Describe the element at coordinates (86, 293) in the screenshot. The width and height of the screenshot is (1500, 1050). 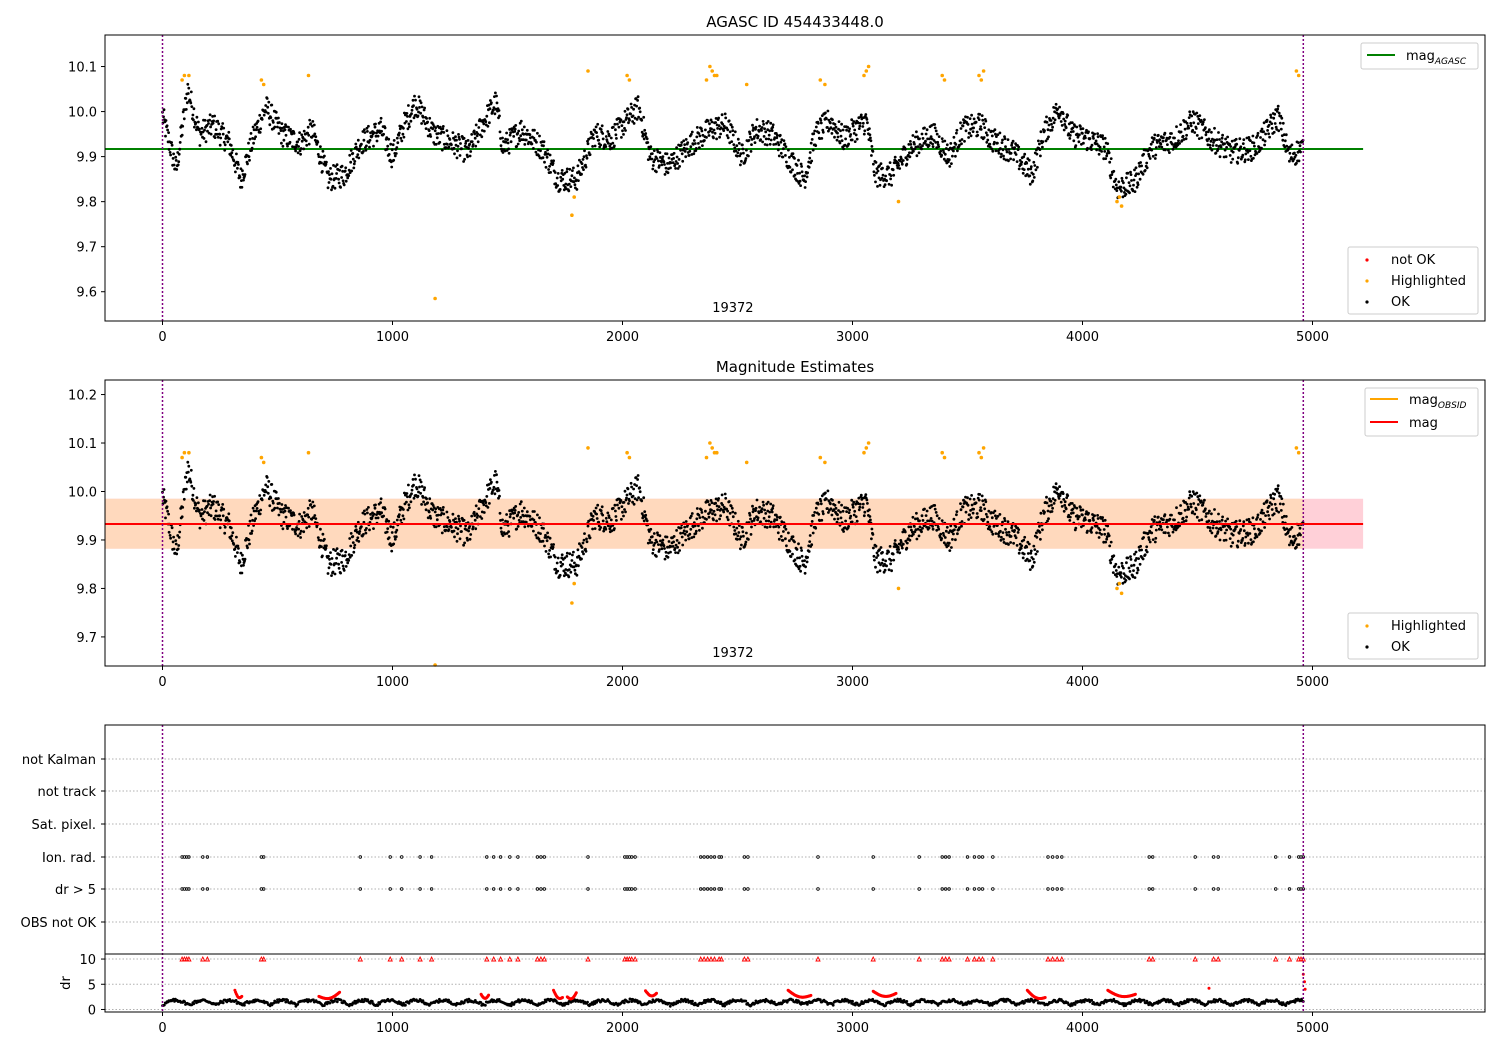
I see `y-tick-label: 9.6` at that location.